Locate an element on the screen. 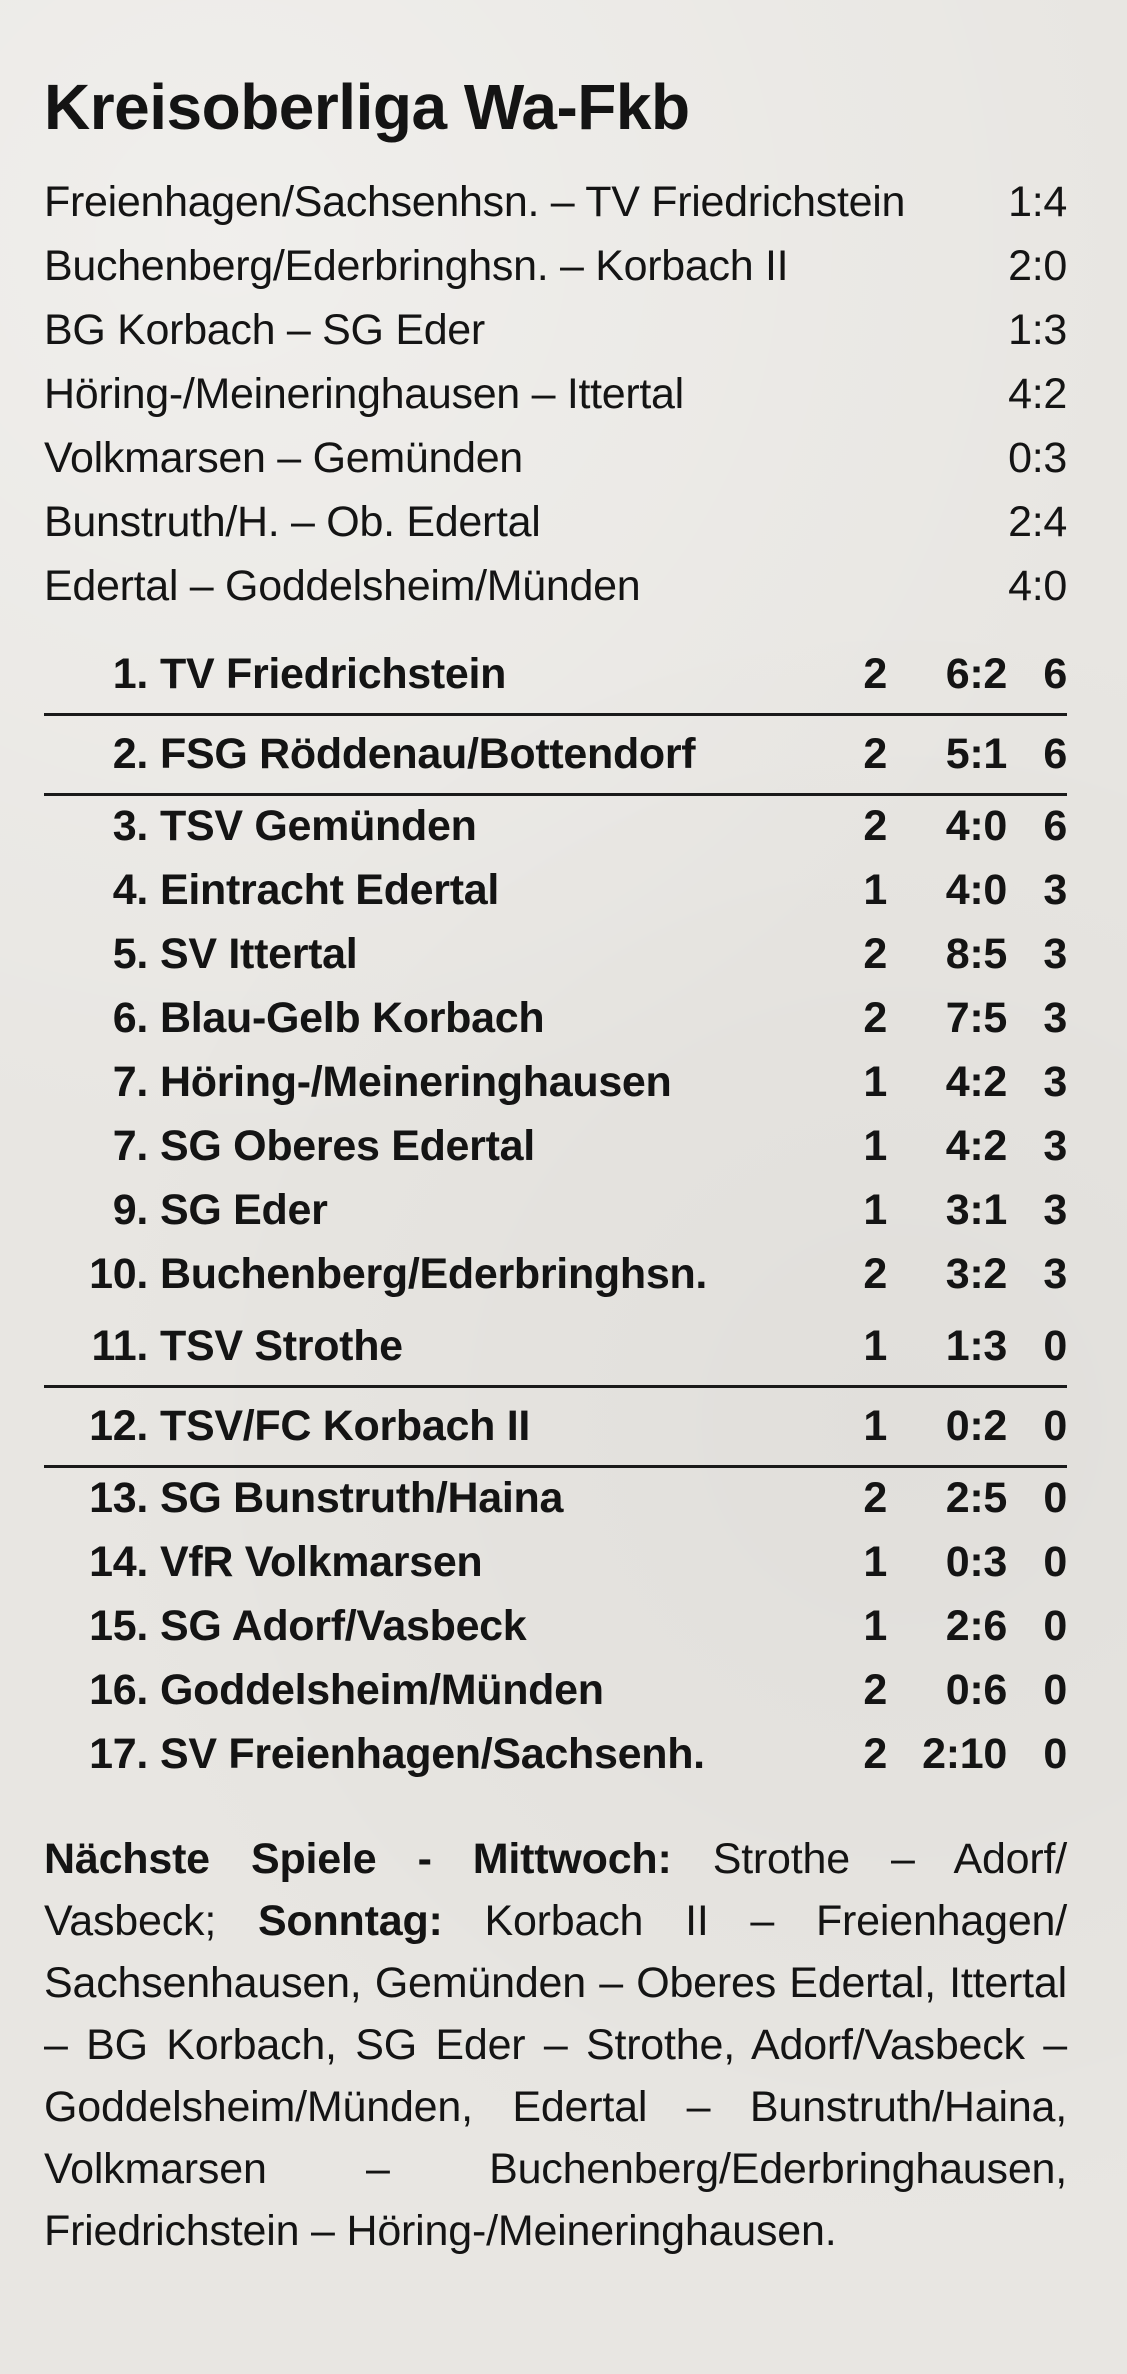  standings-row: 9. SG Eder 1 3:1 3 is located at coordinates (556, 1212).